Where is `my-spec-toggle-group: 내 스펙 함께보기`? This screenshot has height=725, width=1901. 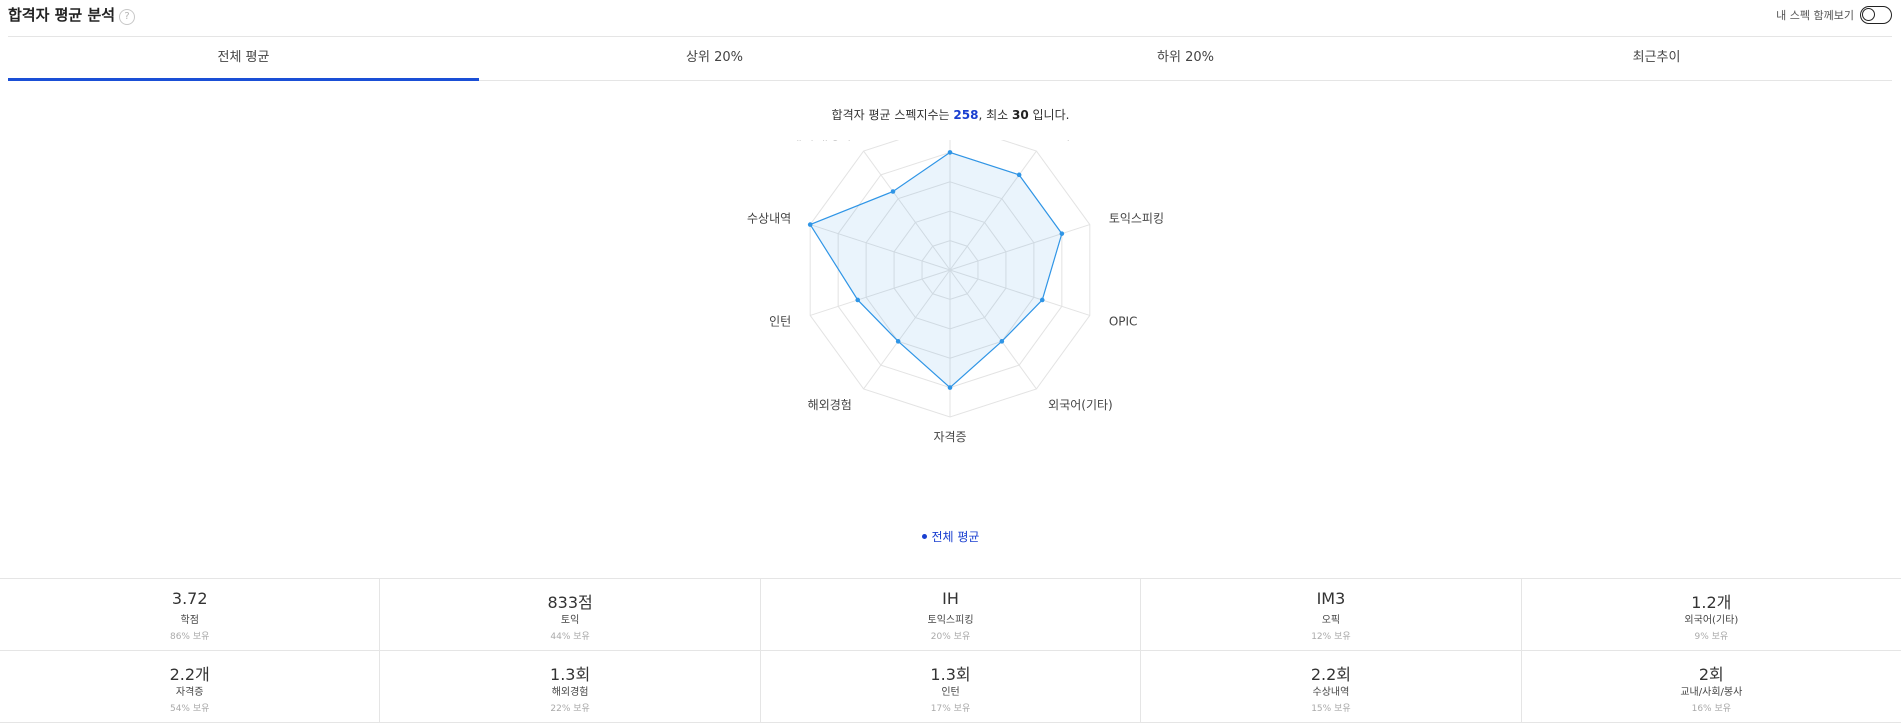
my-spec-toggle-group: 내 스펙 함께보기 is located at coordinates (1834, 15).